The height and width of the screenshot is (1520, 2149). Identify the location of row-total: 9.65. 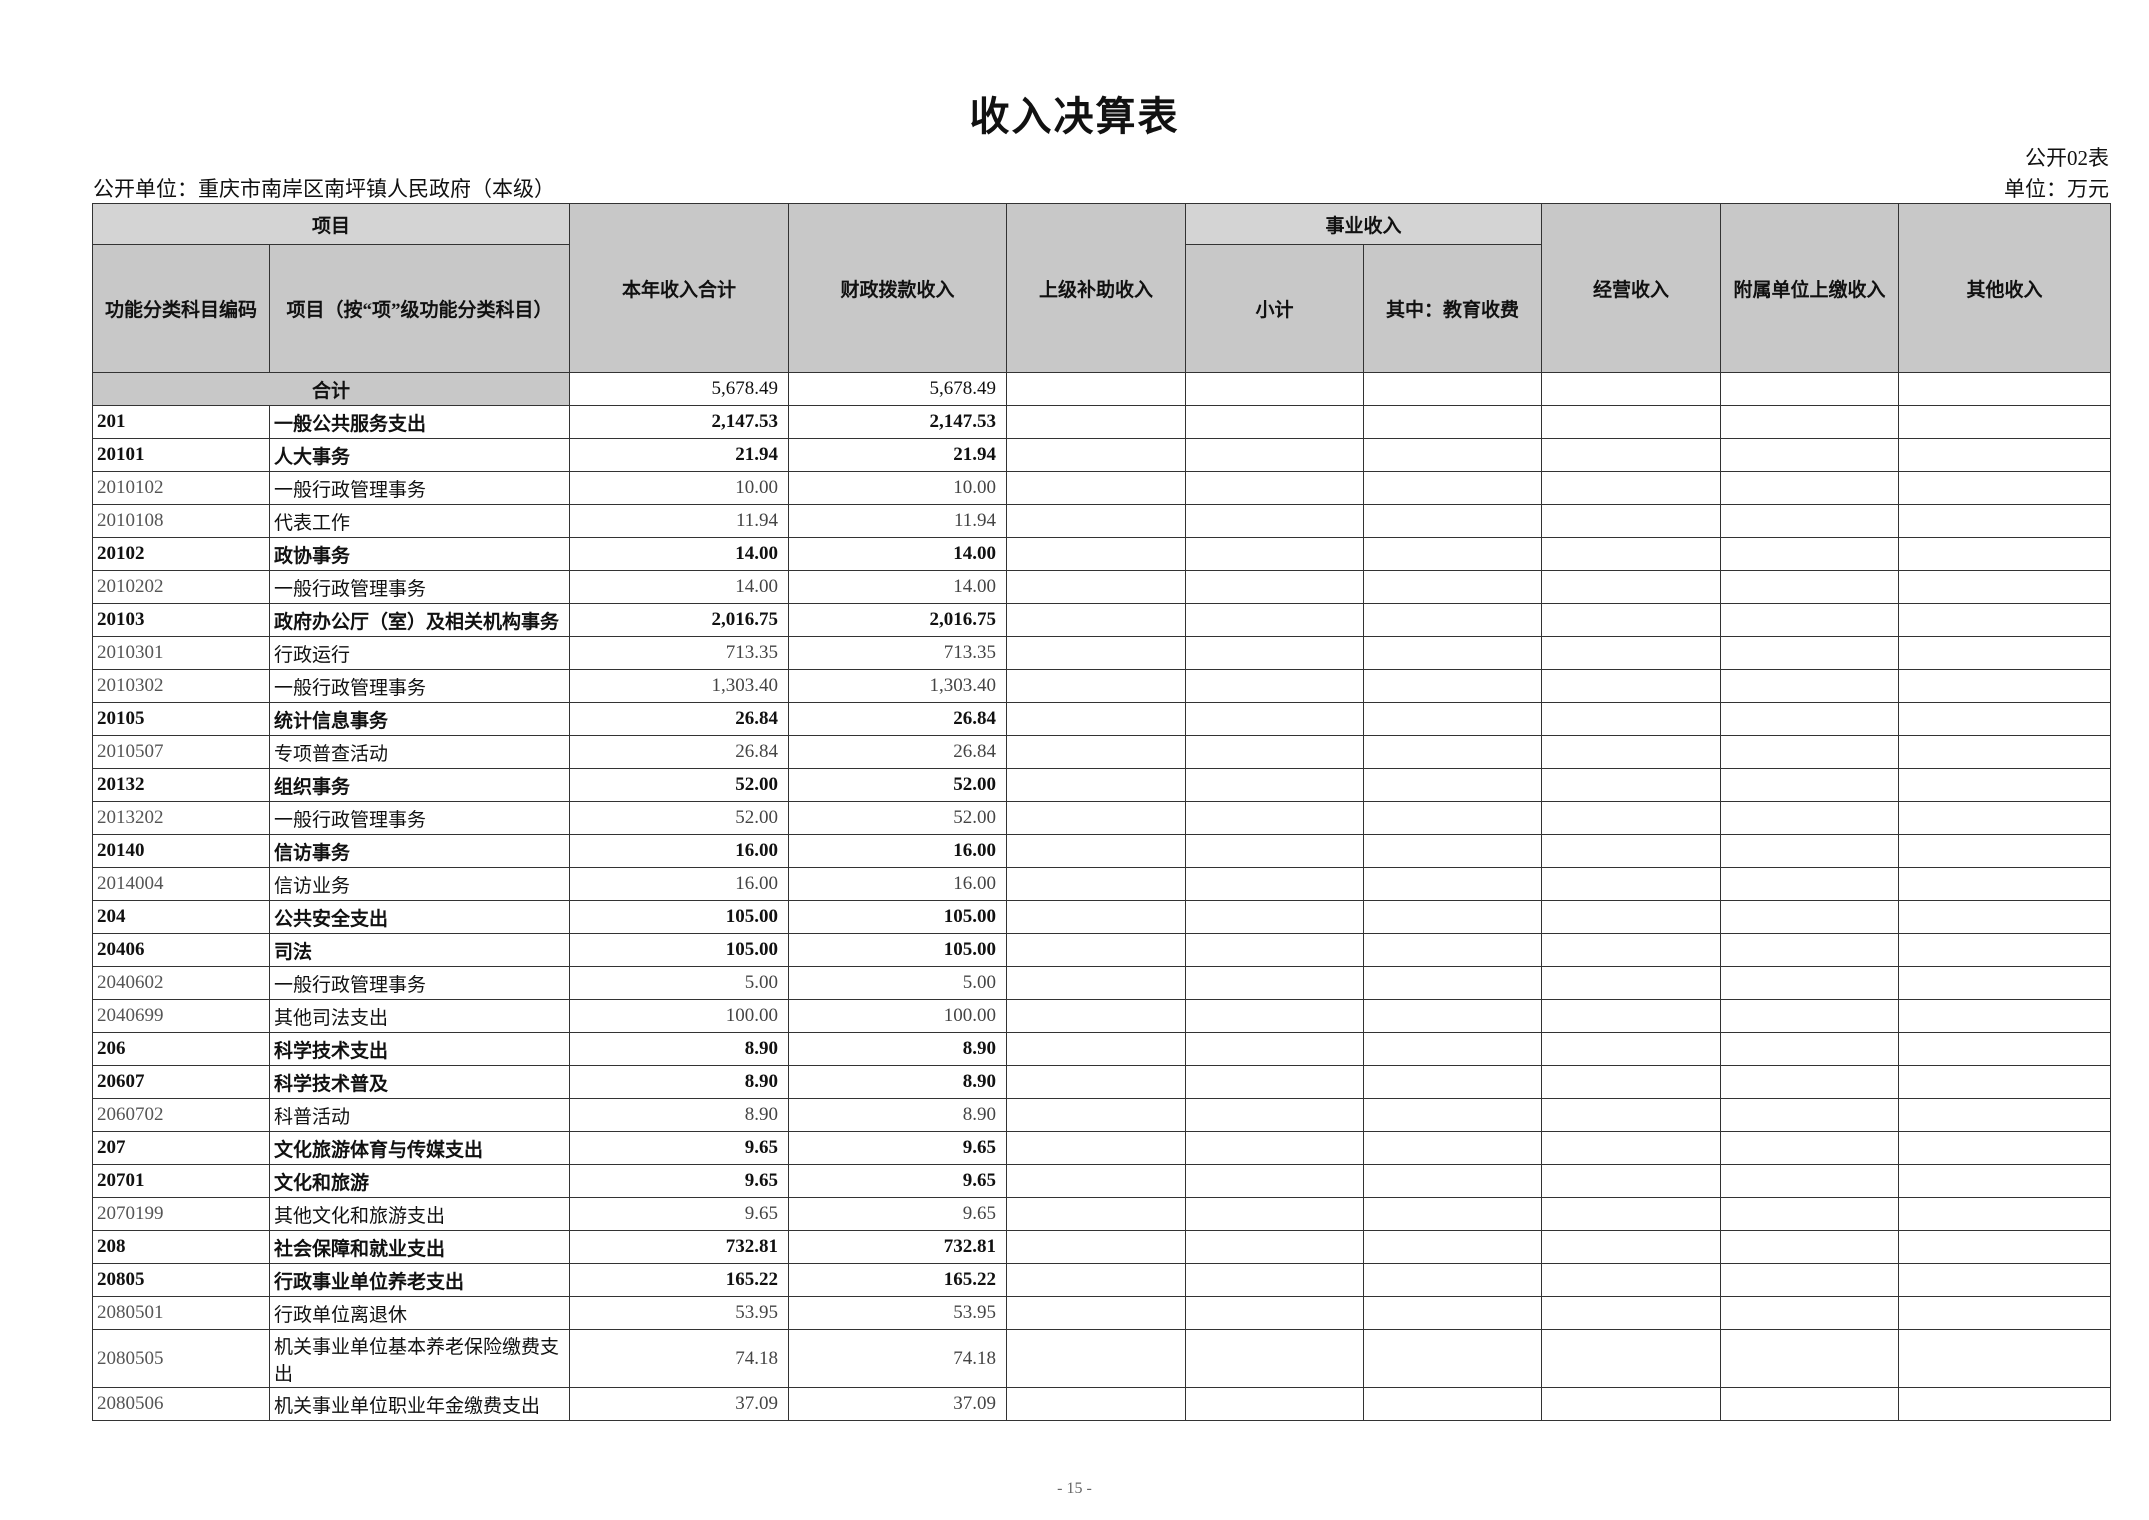
(679, 1181).